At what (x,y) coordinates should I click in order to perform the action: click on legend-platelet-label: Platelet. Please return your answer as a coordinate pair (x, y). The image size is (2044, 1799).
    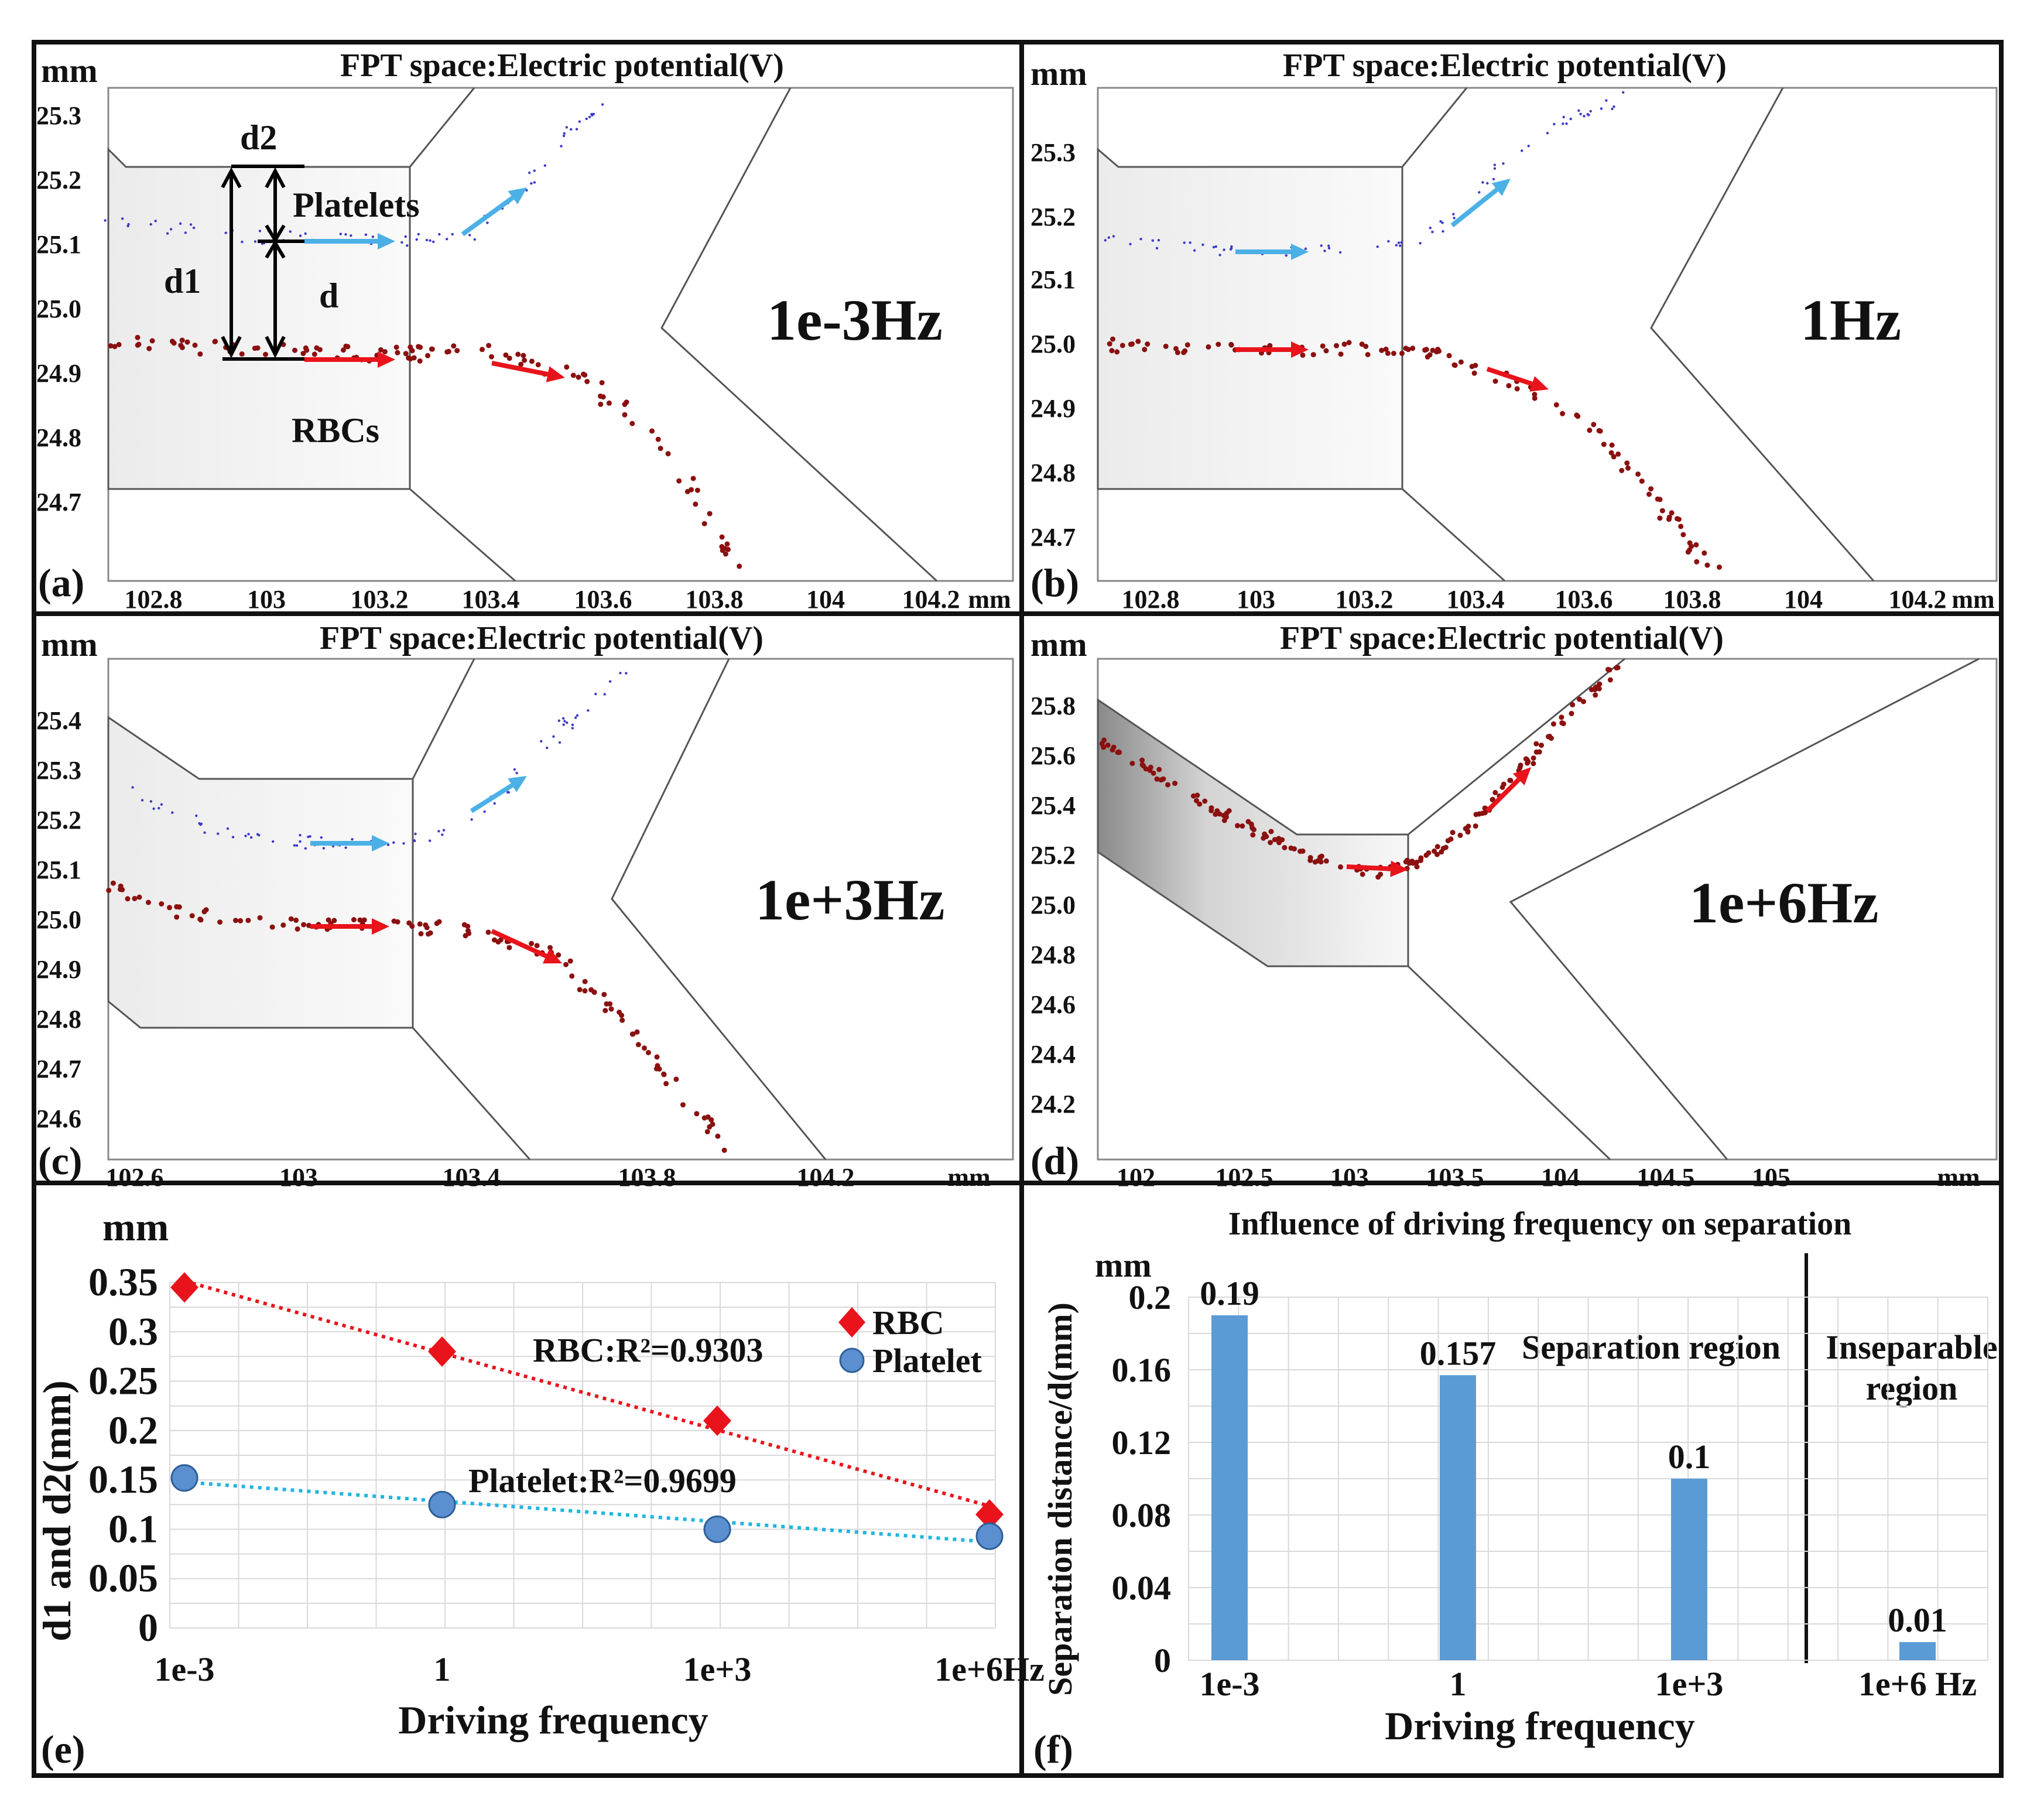
    Looking at the image, I should click on (927, 1361).